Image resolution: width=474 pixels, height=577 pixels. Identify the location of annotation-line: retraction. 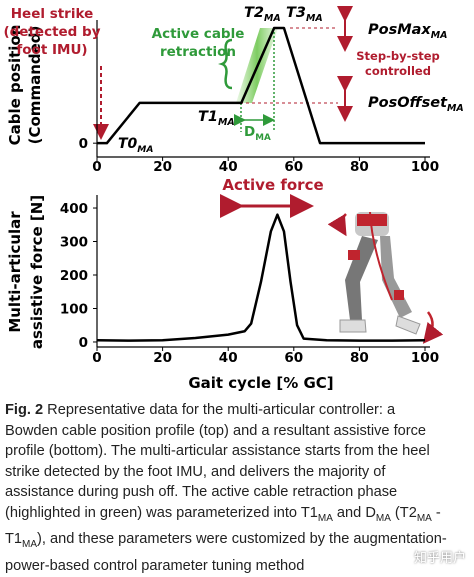
(198, 52).